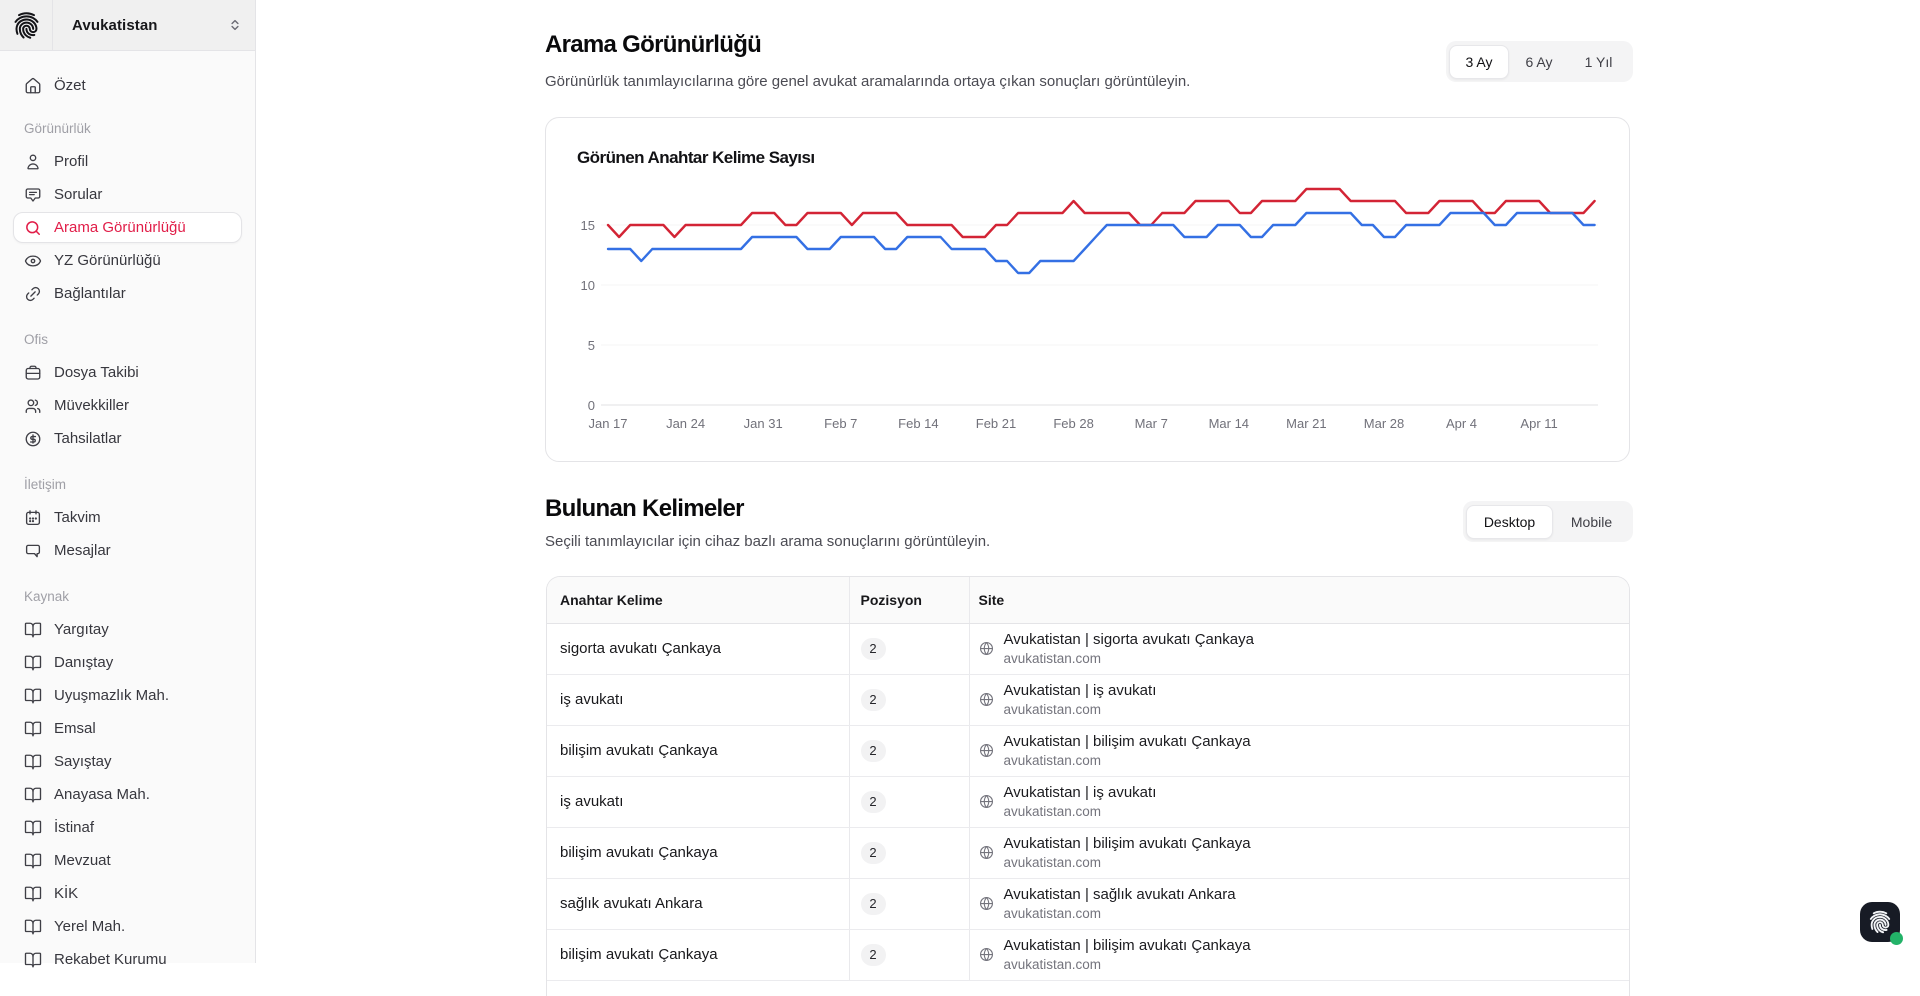  What do you see at coordinates (1151, 423) in the screenshot?
I see `svg-text: Mar 7` at bounding box center [1151, 423].